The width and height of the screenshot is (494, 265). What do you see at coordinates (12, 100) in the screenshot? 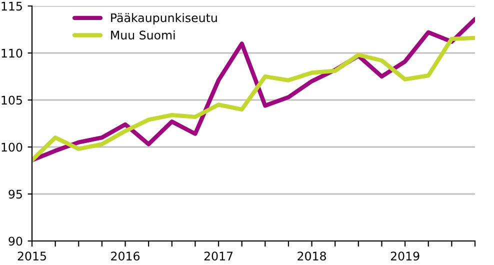
I see `y-tick-label: 105` at bounding box center [12, 100].